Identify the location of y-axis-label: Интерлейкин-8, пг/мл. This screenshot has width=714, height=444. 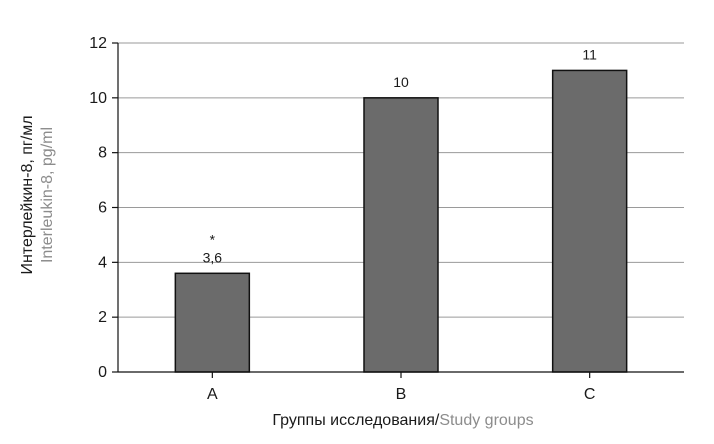
(27, 194).